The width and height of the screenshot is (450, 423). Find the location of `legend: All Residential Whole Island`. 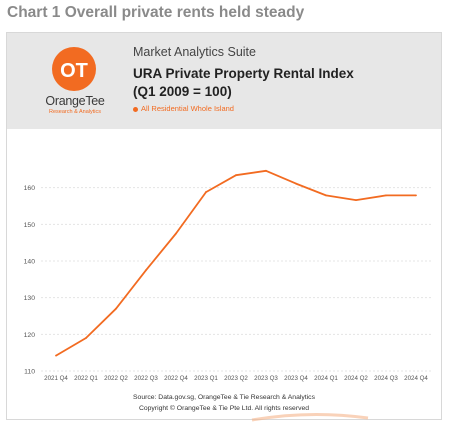

legend: All Residential Whole Island is located at coordinates (183, 108).